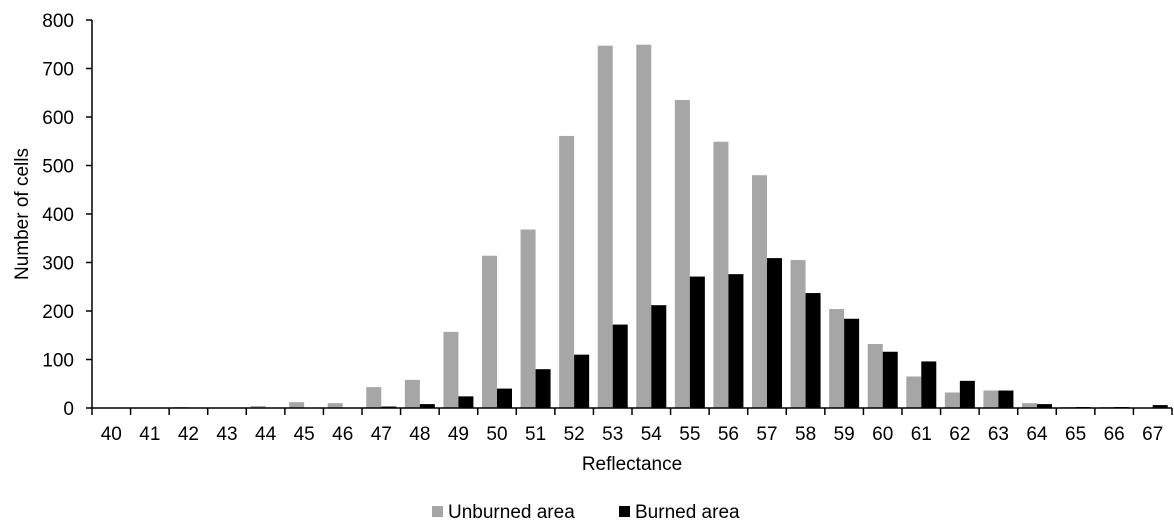  I want to click on y-tick-label: 0, so click(68, 409).